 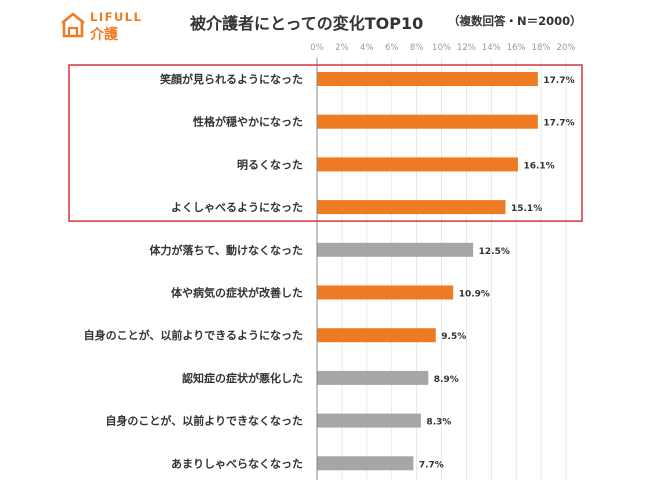 I want to click on category-label: 認知症の症状が悪化した, so click(x=242, y=378).